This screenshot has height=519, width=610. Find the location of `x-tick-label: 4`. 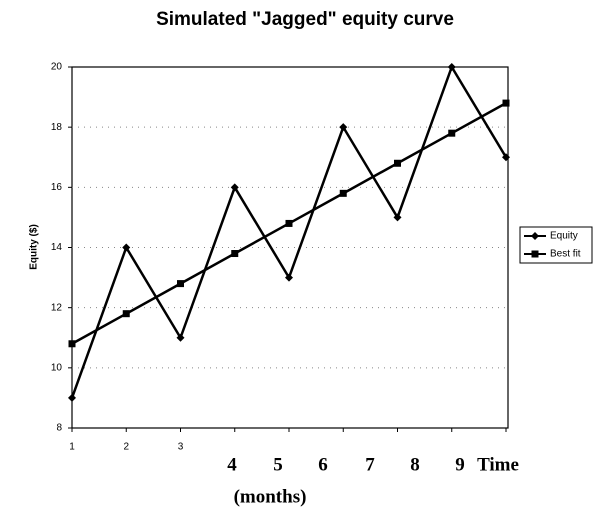

x-tick-label: 4 is located at coordinates (232, 464).